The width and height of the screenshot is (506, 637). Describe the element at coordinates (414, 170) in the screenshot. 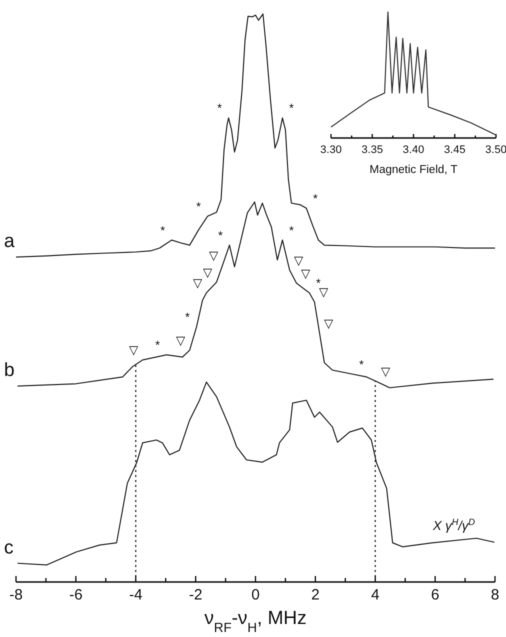

I see `x-axis-title: Magnetic Field, T` at that location.